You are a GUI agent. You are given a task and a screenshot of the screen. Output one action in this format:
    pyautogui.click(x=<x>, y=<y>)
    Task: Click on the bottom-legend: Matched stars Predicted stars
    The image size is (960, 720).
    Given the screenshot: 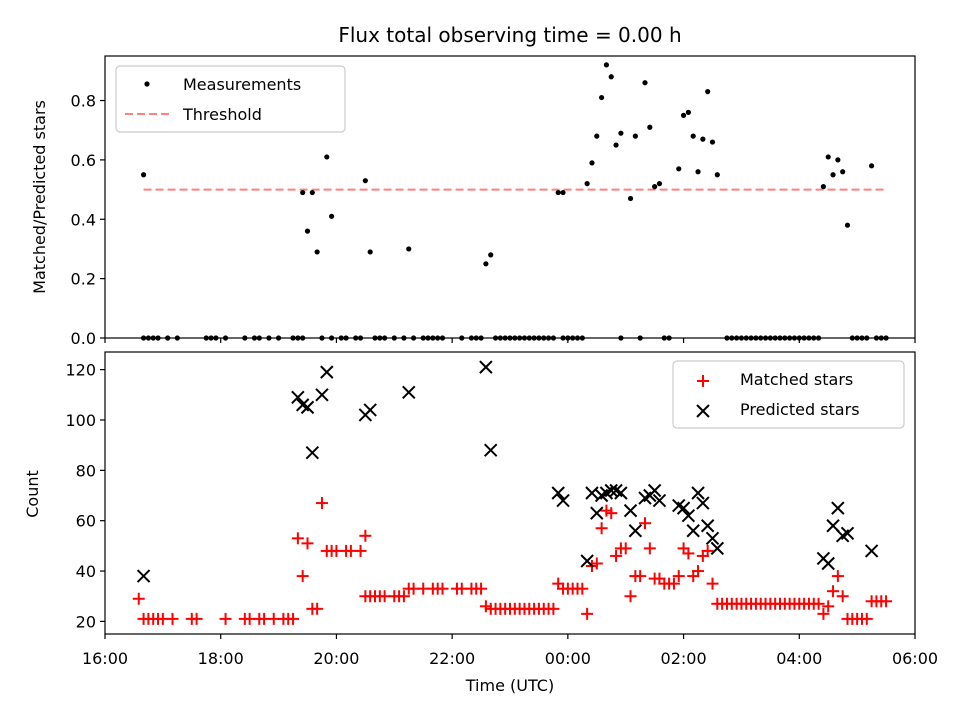 What is the action you would take?
    pyautogui.click(x=788, y=394)
    